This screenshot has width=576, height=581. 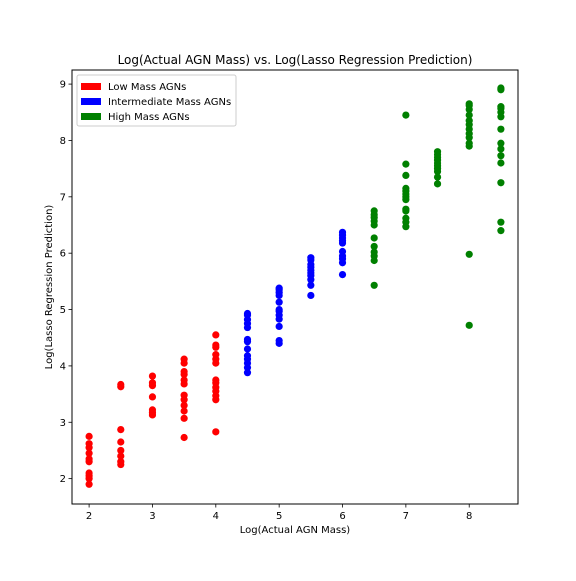 What do you see at coordinates (406, 516) in the screenshot?
I see `x-tick-label: 7` at bounding box center [406, 516].